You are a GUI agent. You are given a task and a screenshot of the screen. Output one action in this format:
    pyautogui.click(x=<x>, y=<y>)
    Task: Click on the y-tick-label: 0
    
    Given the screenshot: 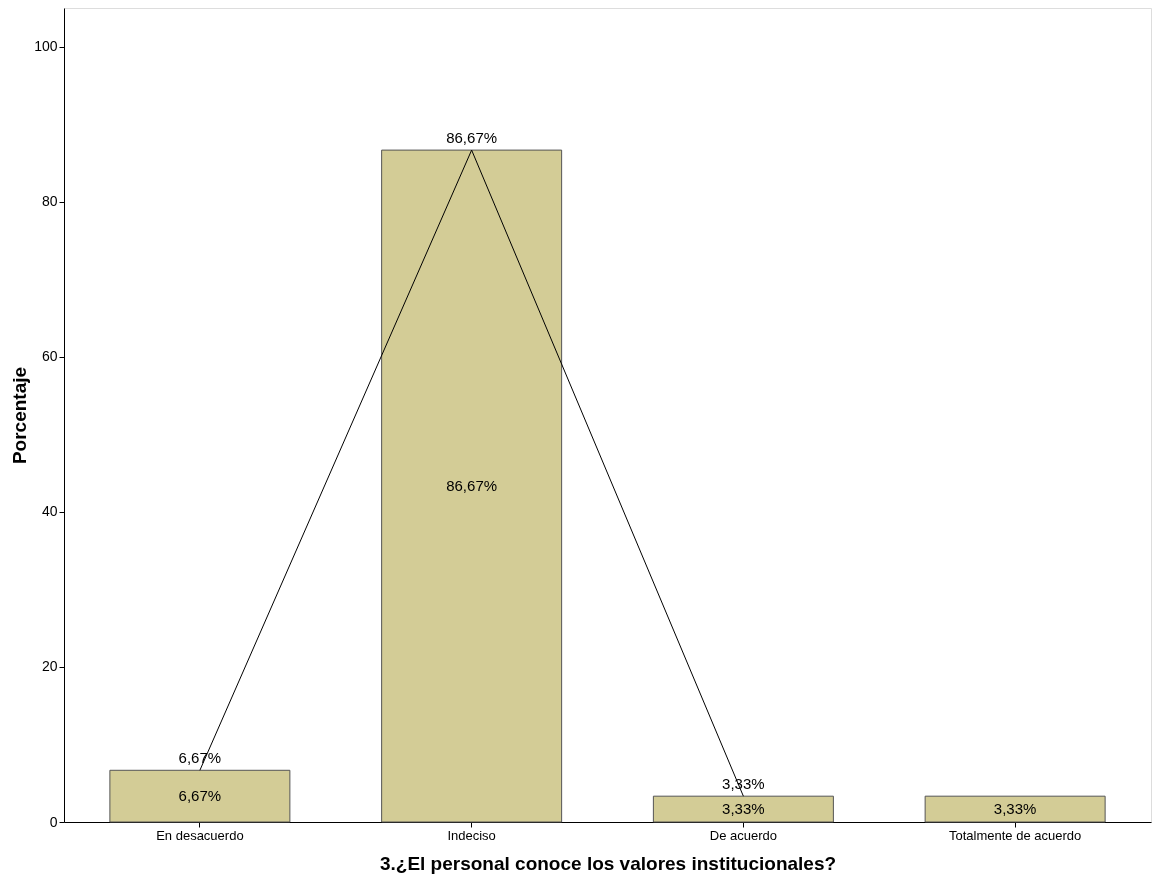 What is the action you would take?
    pyautogui.click(x=53, y=821)
    